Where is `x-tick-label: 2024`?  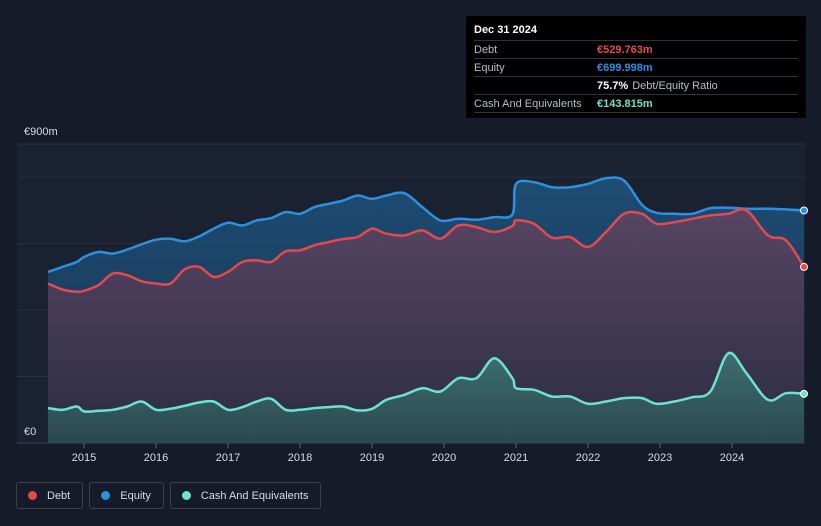 x-tick-label: 2024 is located at coordinates (732, 458).